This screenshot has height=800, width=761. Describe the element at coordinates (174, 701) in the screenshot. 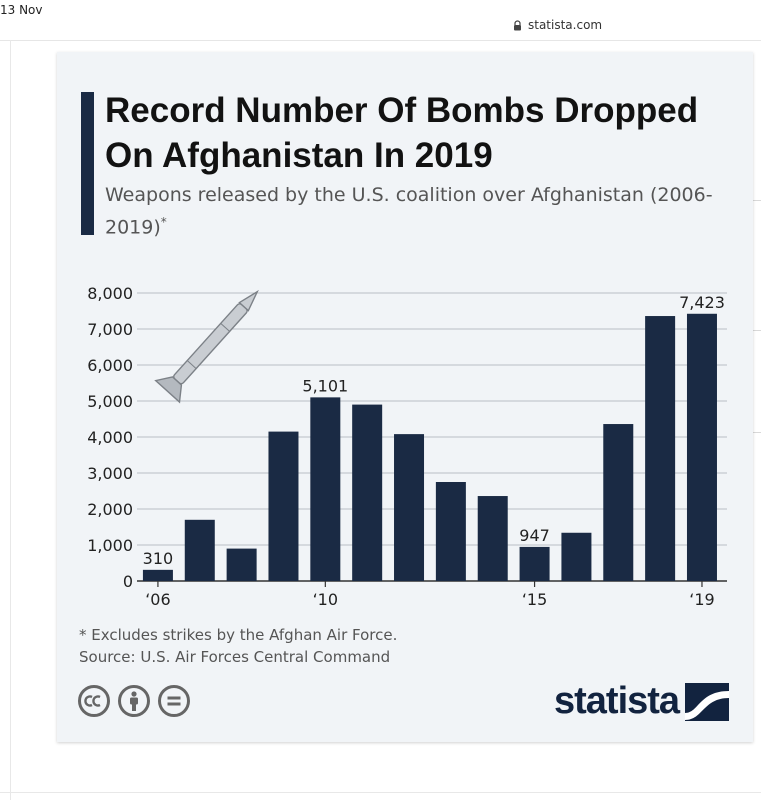

I see `no-derivatives-icon` at that location.